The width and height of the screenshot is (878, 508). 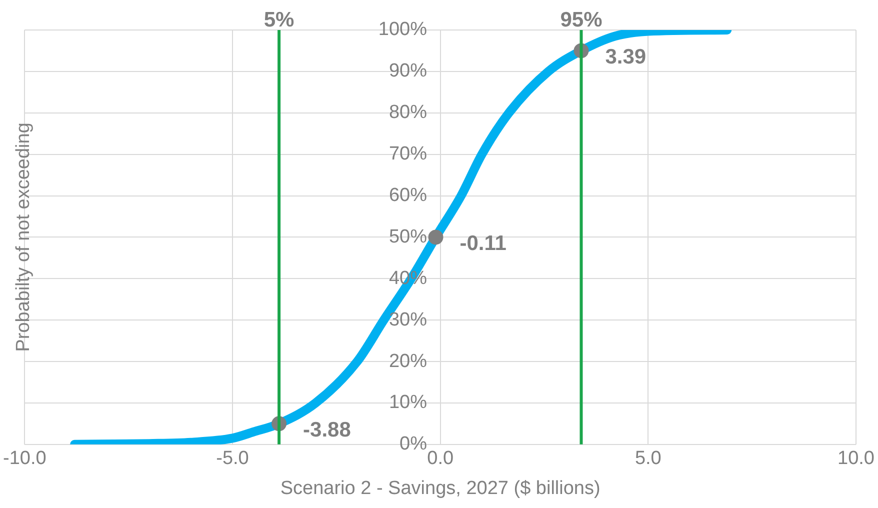 What do you see at coordinates (403, 29) in the screenshot?
I see `y-tick-label: 100%` at bounding box center [403, 29].